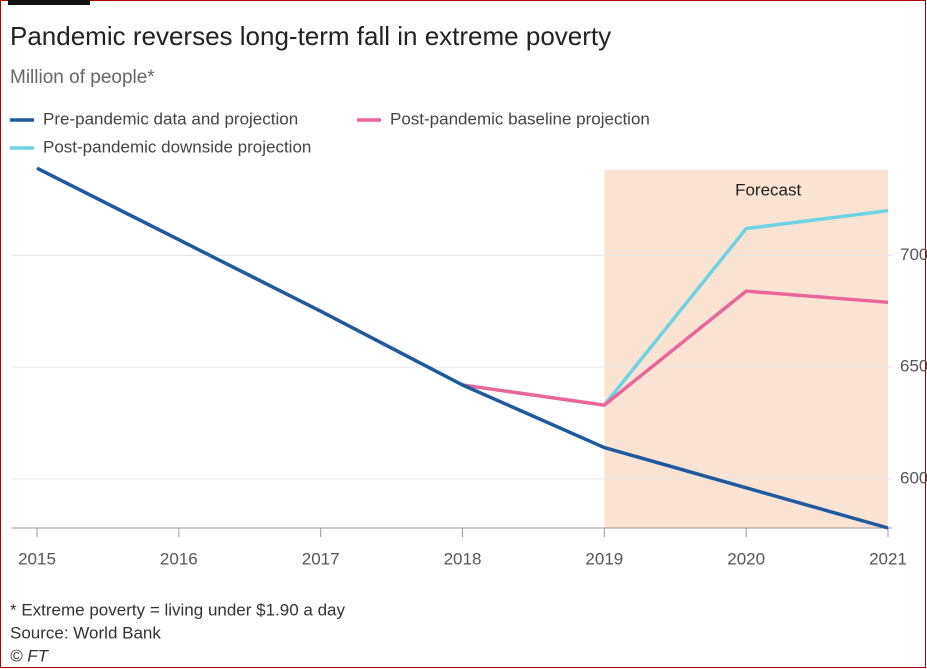 The height and width of the screenshot is (669, 927). What do you see at coordinates (82, 77) in the screenshot?
I see `chart-subtitle: Million of people*` at bounding box center [82, 77].